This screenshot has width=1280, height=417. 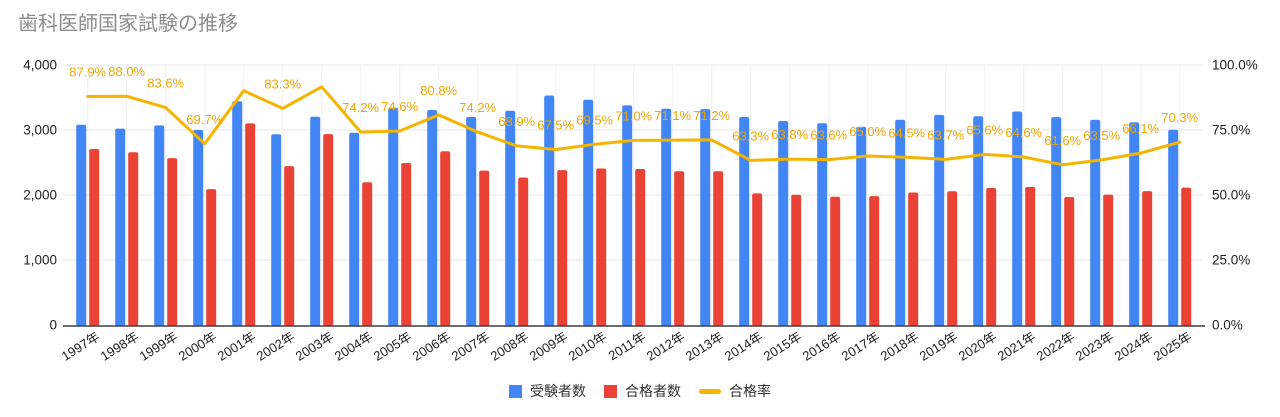 What do you see at coordinates (1231, 130) in the screenshot?
I see `right-axis-tick-3: 75.0%` at bounding box center [1231, 130].